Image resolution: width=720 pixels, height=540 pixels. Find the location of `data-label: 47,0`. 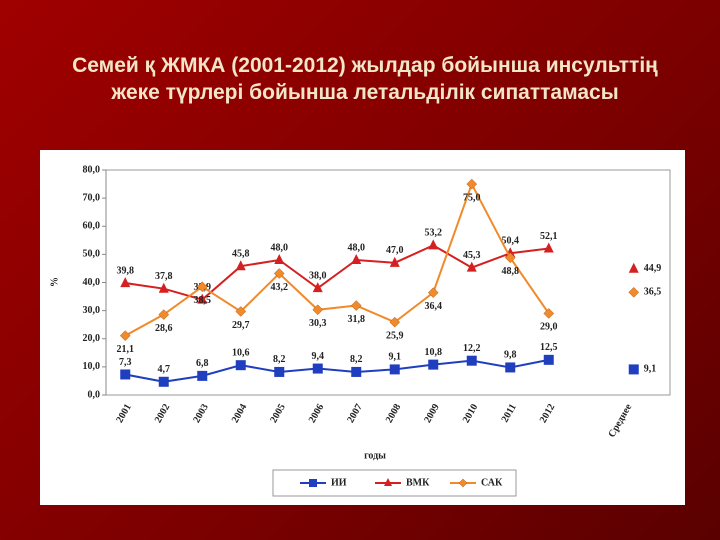

data-label: 47,0 is located at coordinates (395, 250).